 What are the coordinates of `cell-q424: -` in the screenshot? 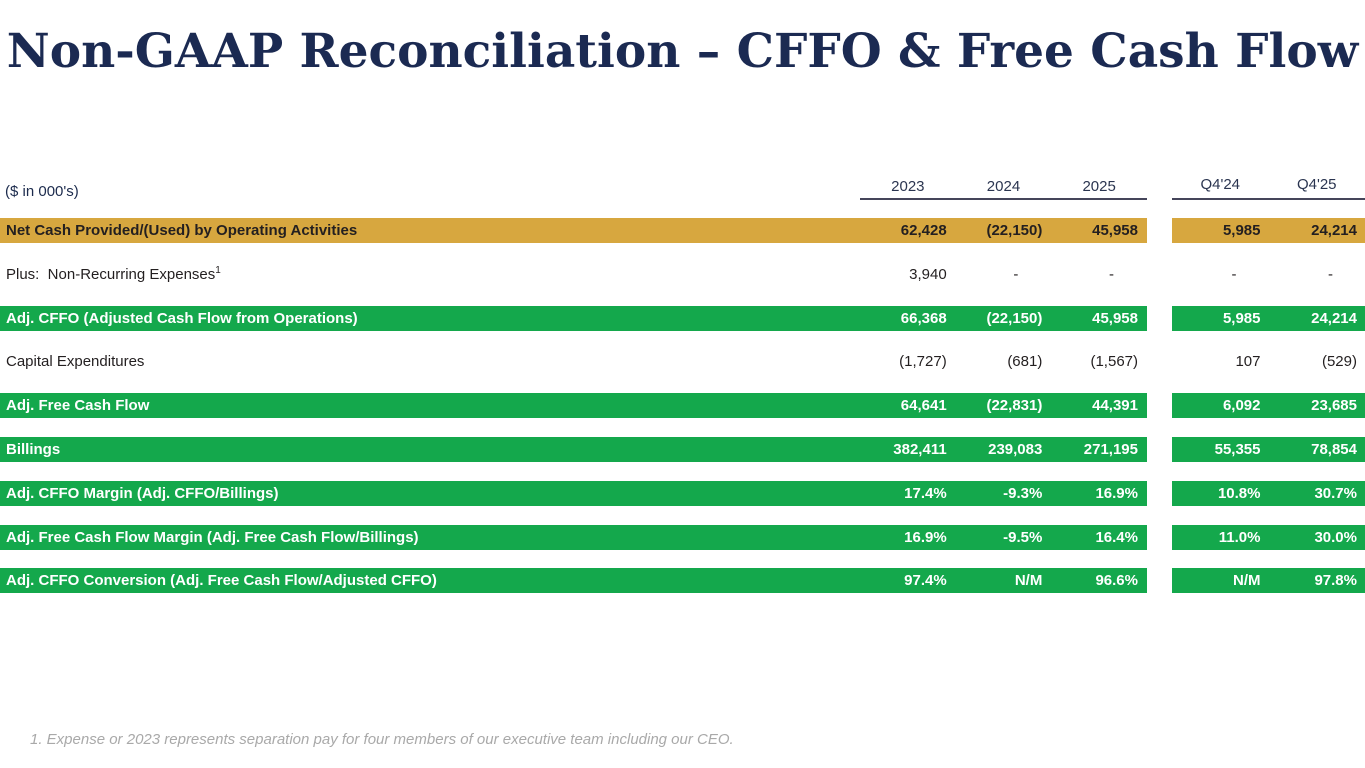 It's located at (1234, 274).